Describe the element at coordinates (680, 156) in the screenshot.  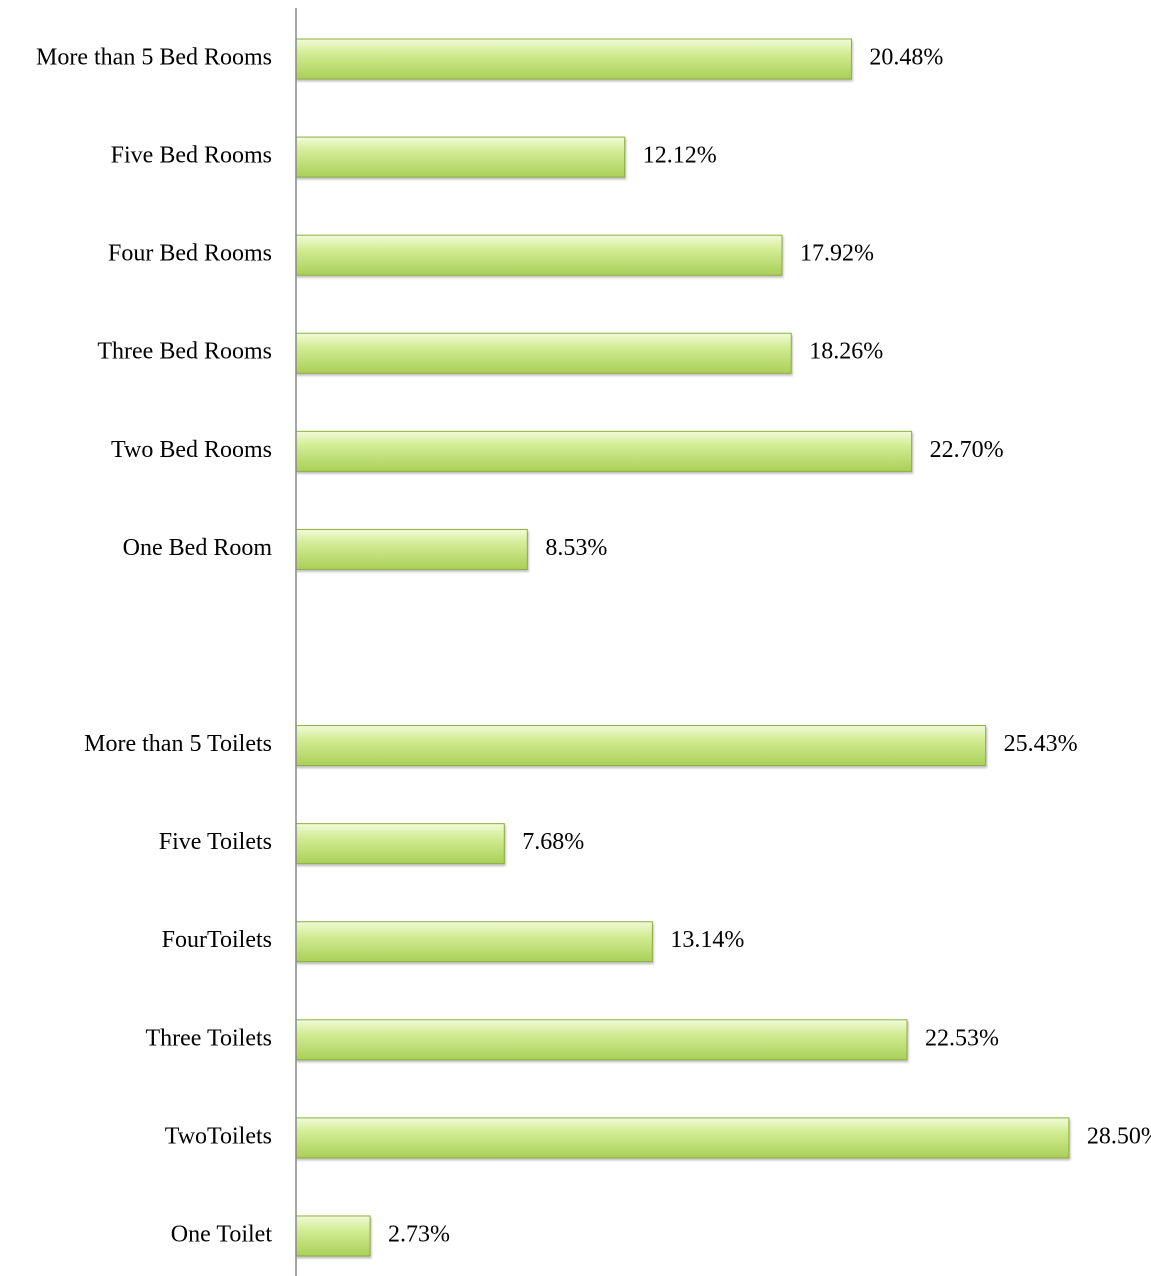
I see `value-label: 12.12%` at that location.